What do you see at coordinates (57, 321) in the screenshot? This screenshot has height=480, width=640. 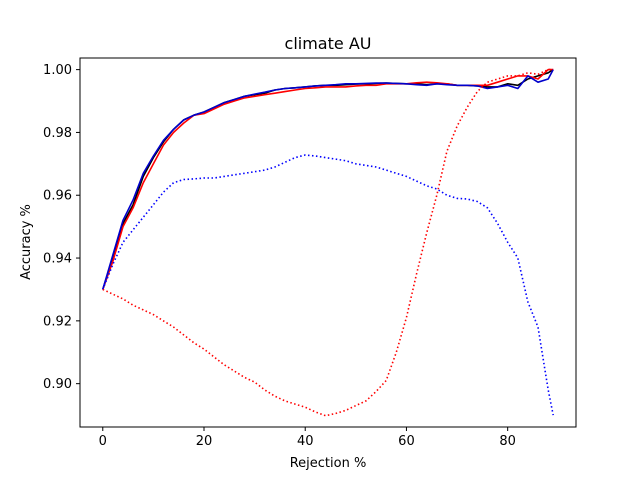 I see `y-tick-label: 0.92` at bounding box center [57, 321].